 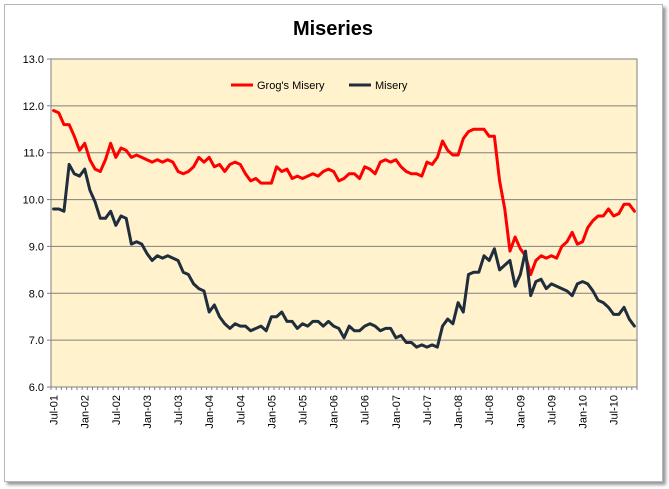 I want to click on x-tick-label: Jul-01, so click(x=55, y=410).